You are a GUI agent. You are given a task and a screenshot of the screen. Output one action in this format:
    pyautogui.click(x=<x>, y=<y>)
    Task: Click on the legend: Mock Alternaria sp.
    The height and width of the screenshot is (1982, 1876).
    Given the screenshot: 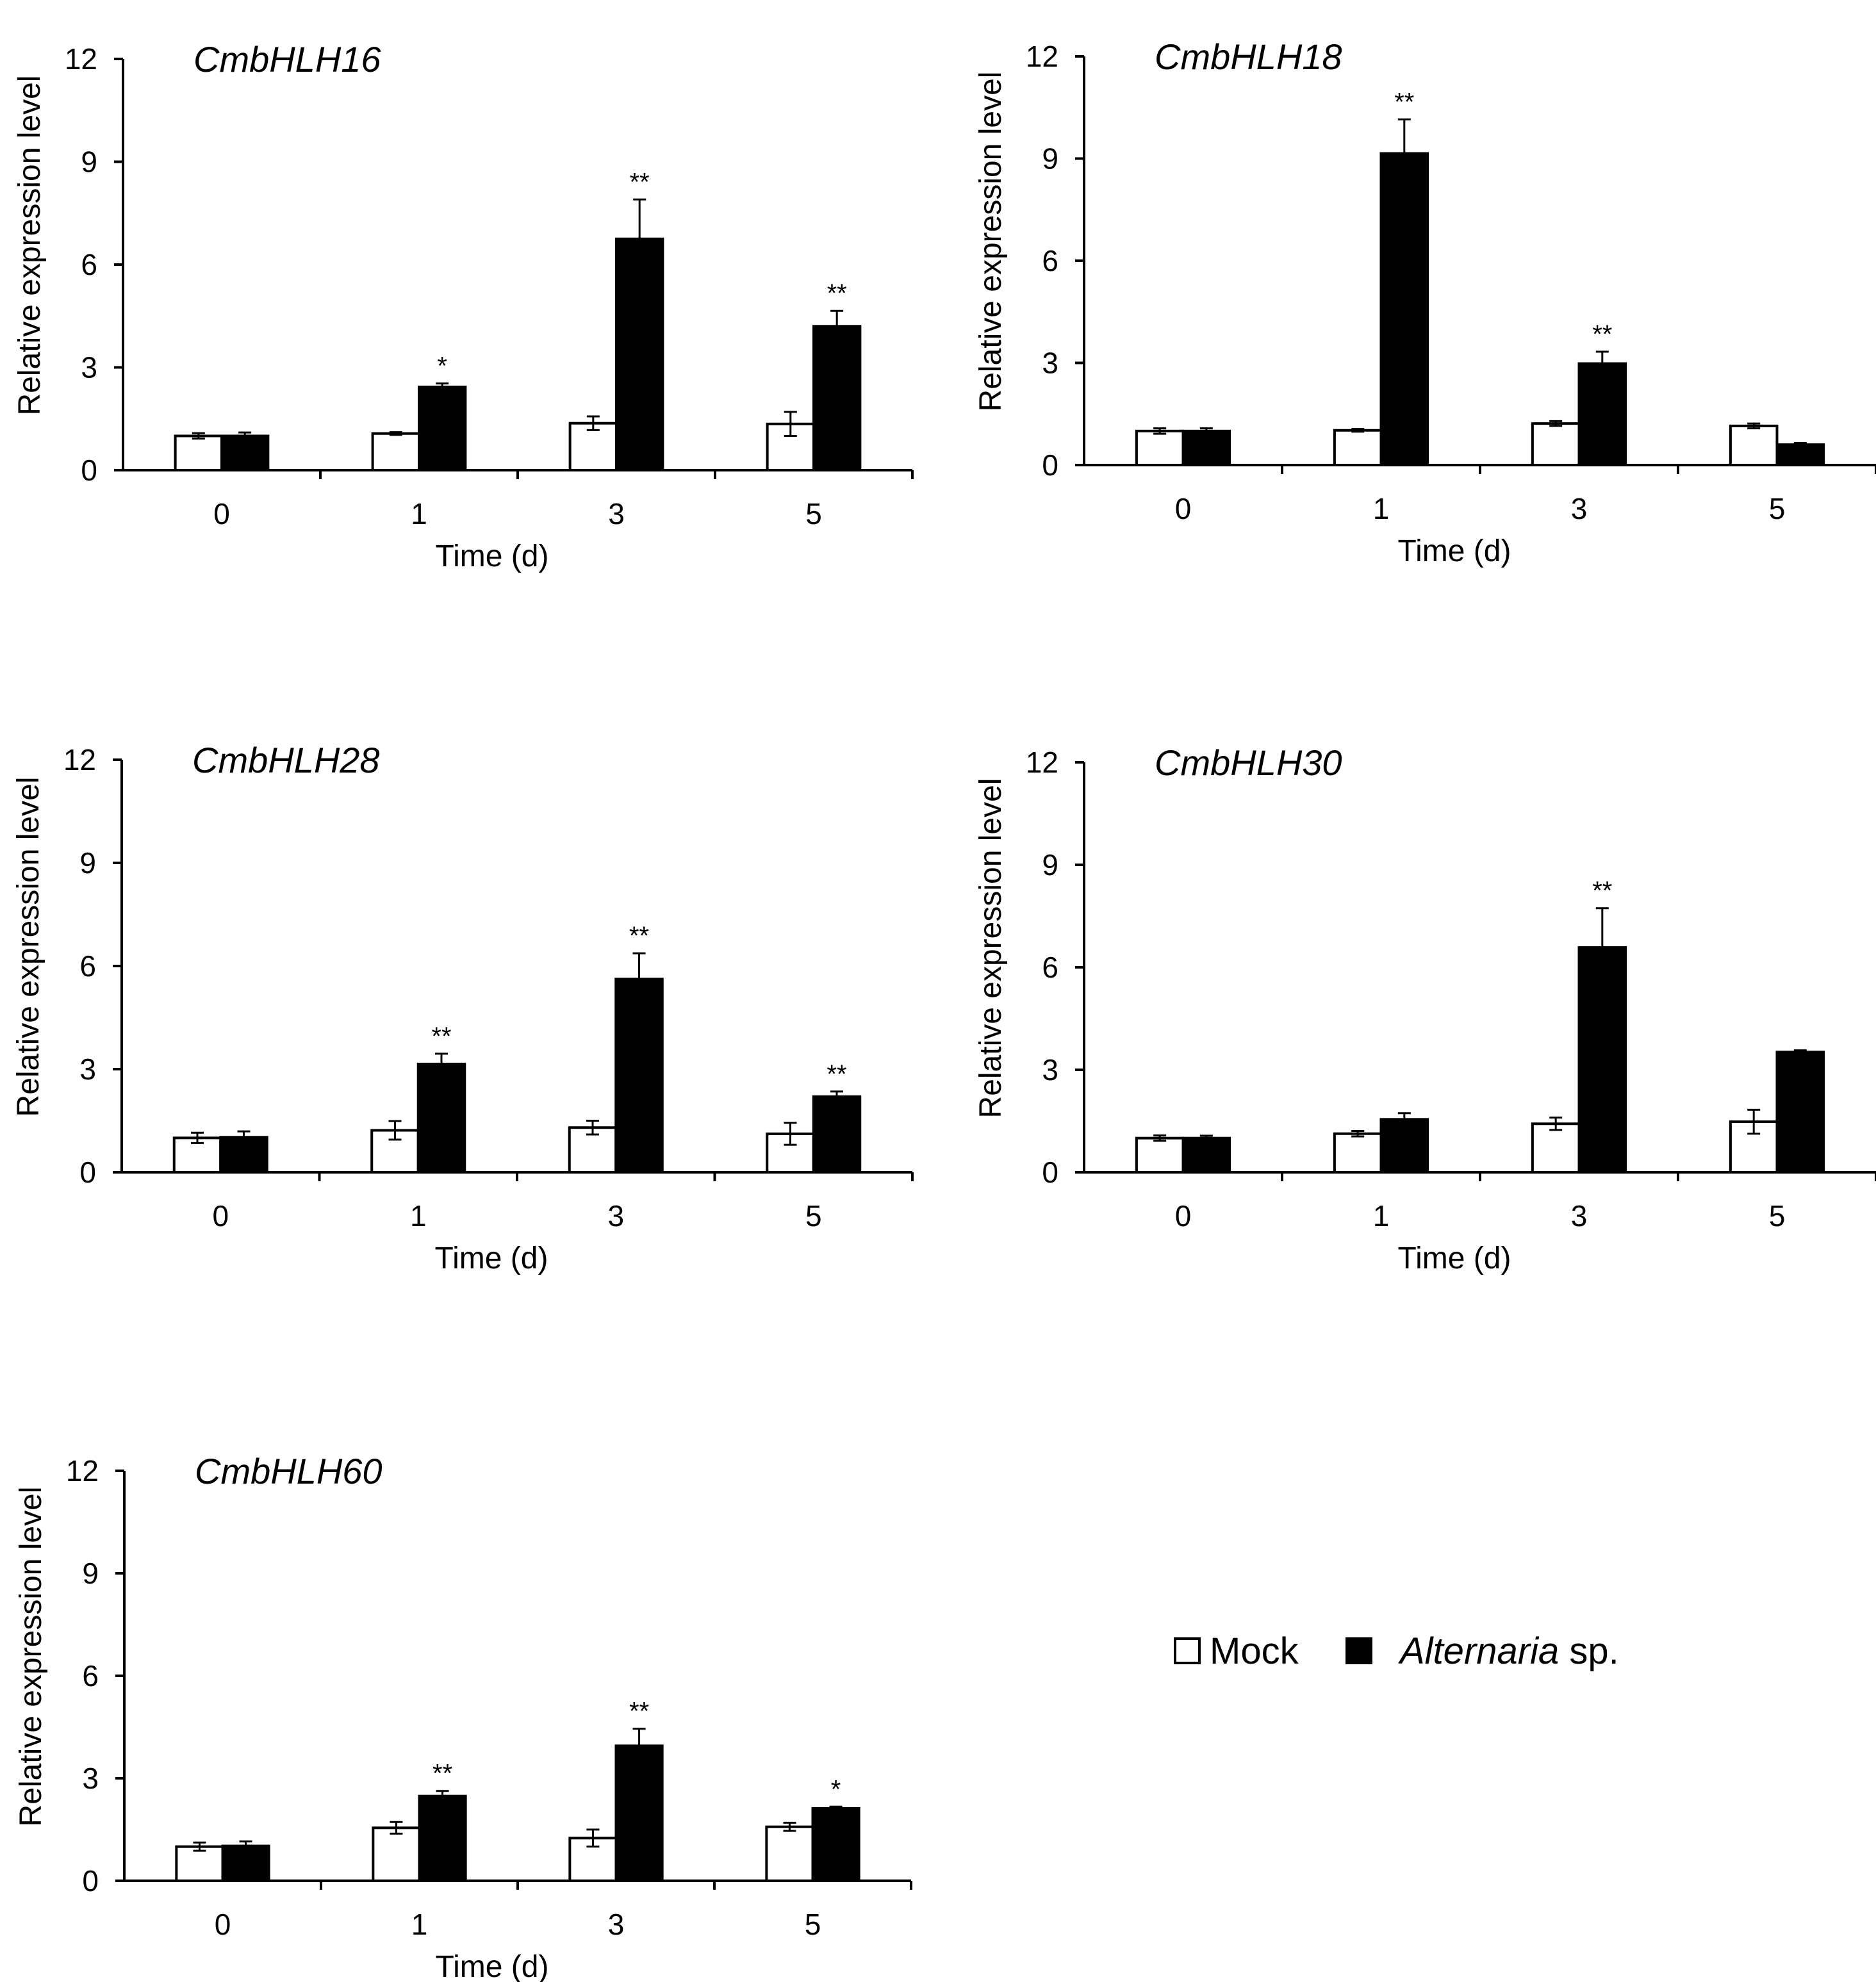 What is the action you would take?
    pyautogui.click(x=1396, y=1651)
    